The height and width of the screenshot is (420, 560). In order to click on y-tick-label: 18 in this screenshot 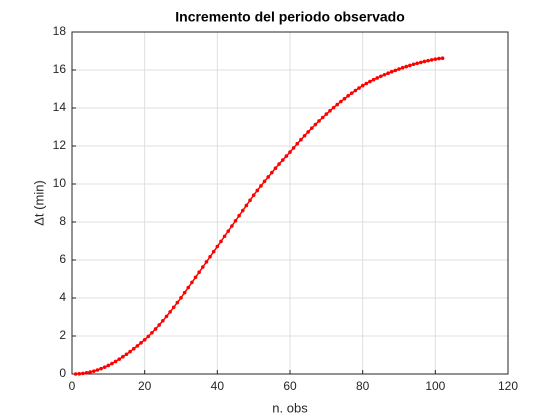, I will do `click(60, 31)`.